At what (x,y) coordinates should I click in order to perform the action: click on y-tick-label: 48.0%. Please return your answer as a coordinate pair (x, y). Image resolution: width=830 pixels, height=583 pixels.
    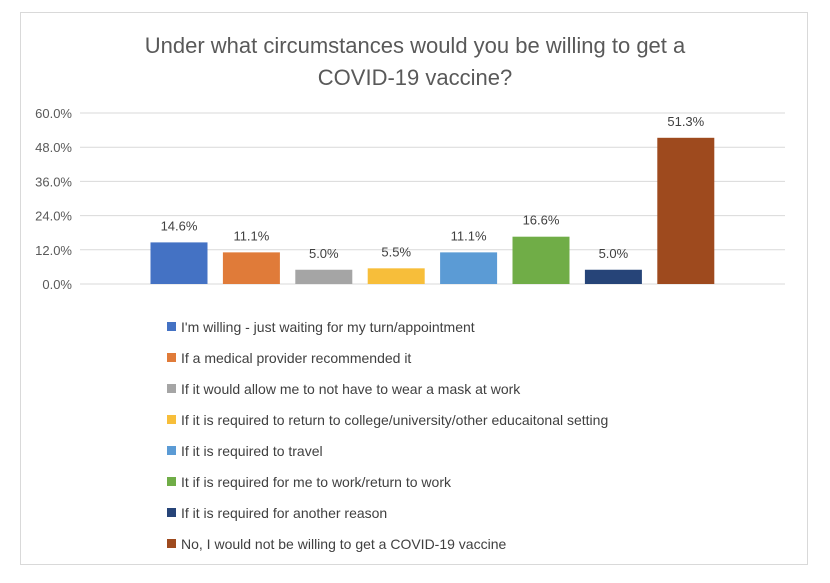
    Looking at the image, I should click on (53, 147).